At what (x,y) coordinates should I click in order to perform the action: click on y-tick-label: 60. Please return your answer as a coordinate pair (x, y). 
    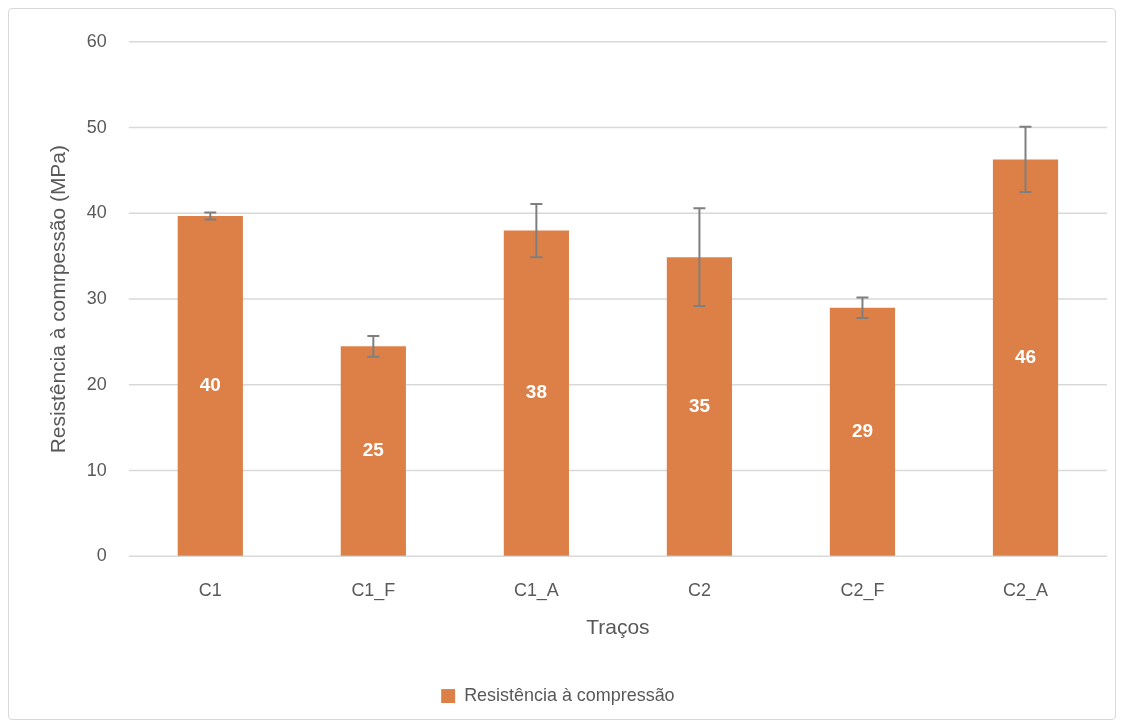
    Looking at the image, I should click on (96, 40).